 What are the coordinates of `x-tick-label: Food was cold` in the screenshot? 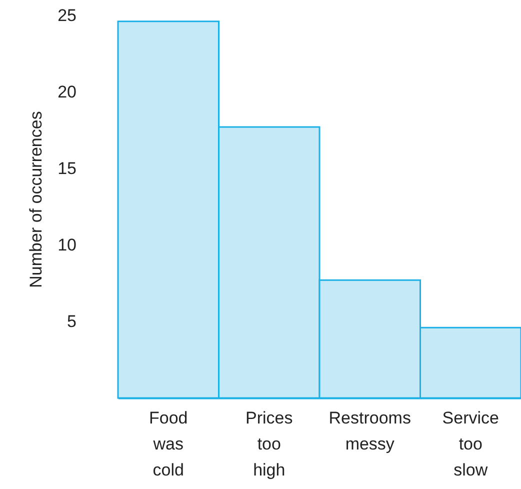 It's located at (168, 444).